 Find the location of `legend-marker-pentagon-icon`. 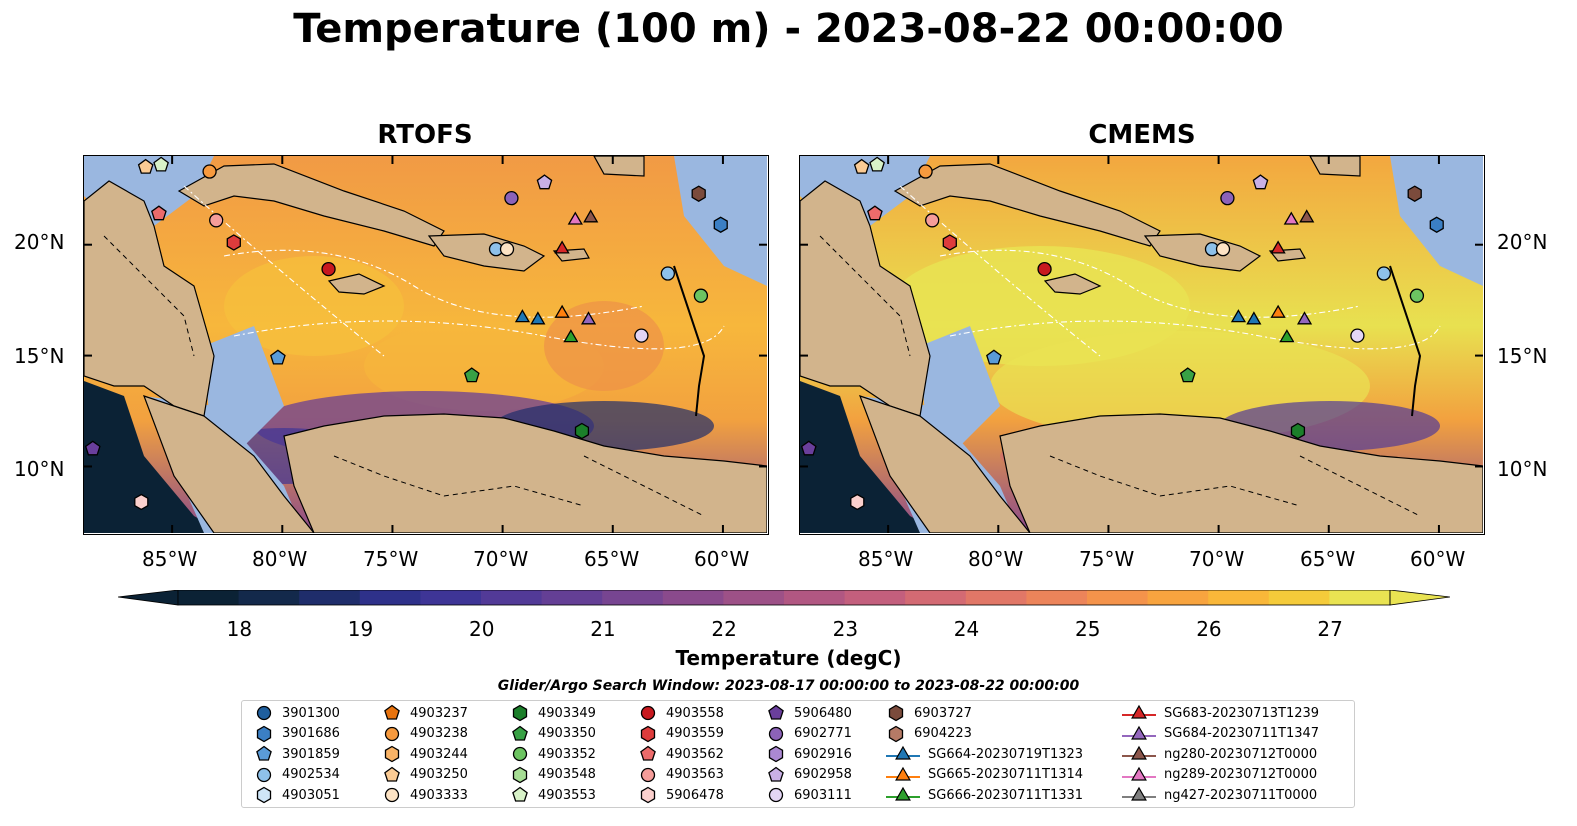

legend-marker-pentagon-icon is located at coordinates (264, 753).